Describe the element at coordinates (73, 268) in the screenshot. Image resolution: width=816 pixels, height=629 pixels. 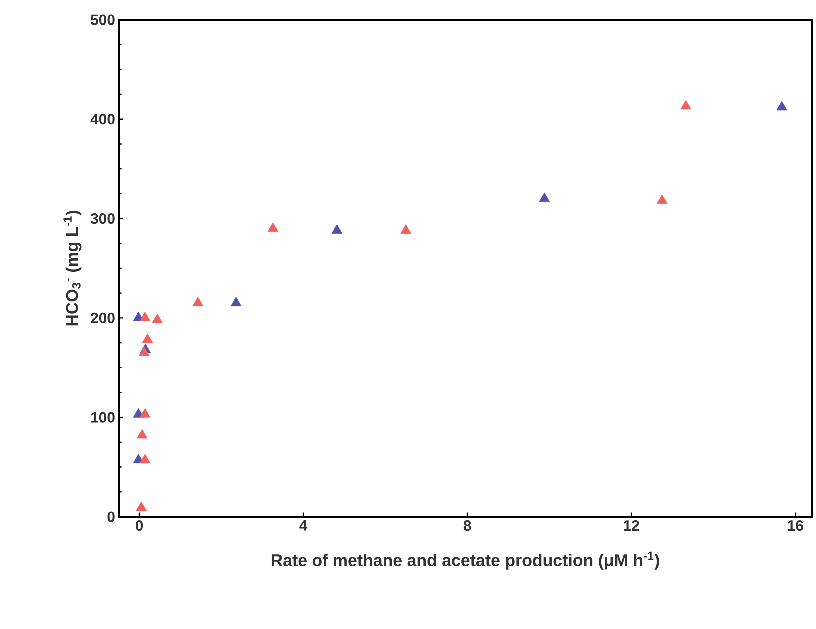
I see `y-axis-title: HCO$_{3}$$^{-}$ (mg L$^{-1}$)` at that location.